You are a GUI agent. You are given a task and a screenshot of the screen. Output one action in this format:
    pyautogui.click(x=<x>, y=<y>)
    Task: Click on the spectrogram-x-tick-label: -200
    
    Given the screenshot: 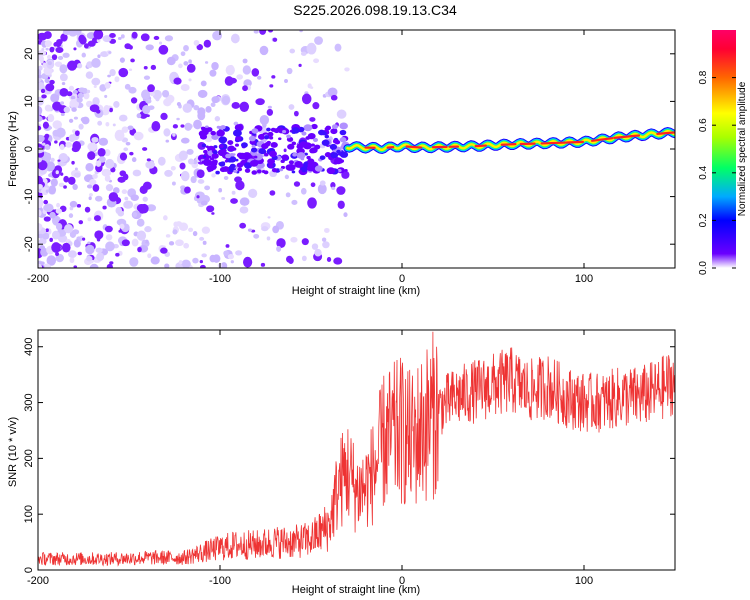 What is the action you would take?
    pyautogui.click(x=38, y=279)
    